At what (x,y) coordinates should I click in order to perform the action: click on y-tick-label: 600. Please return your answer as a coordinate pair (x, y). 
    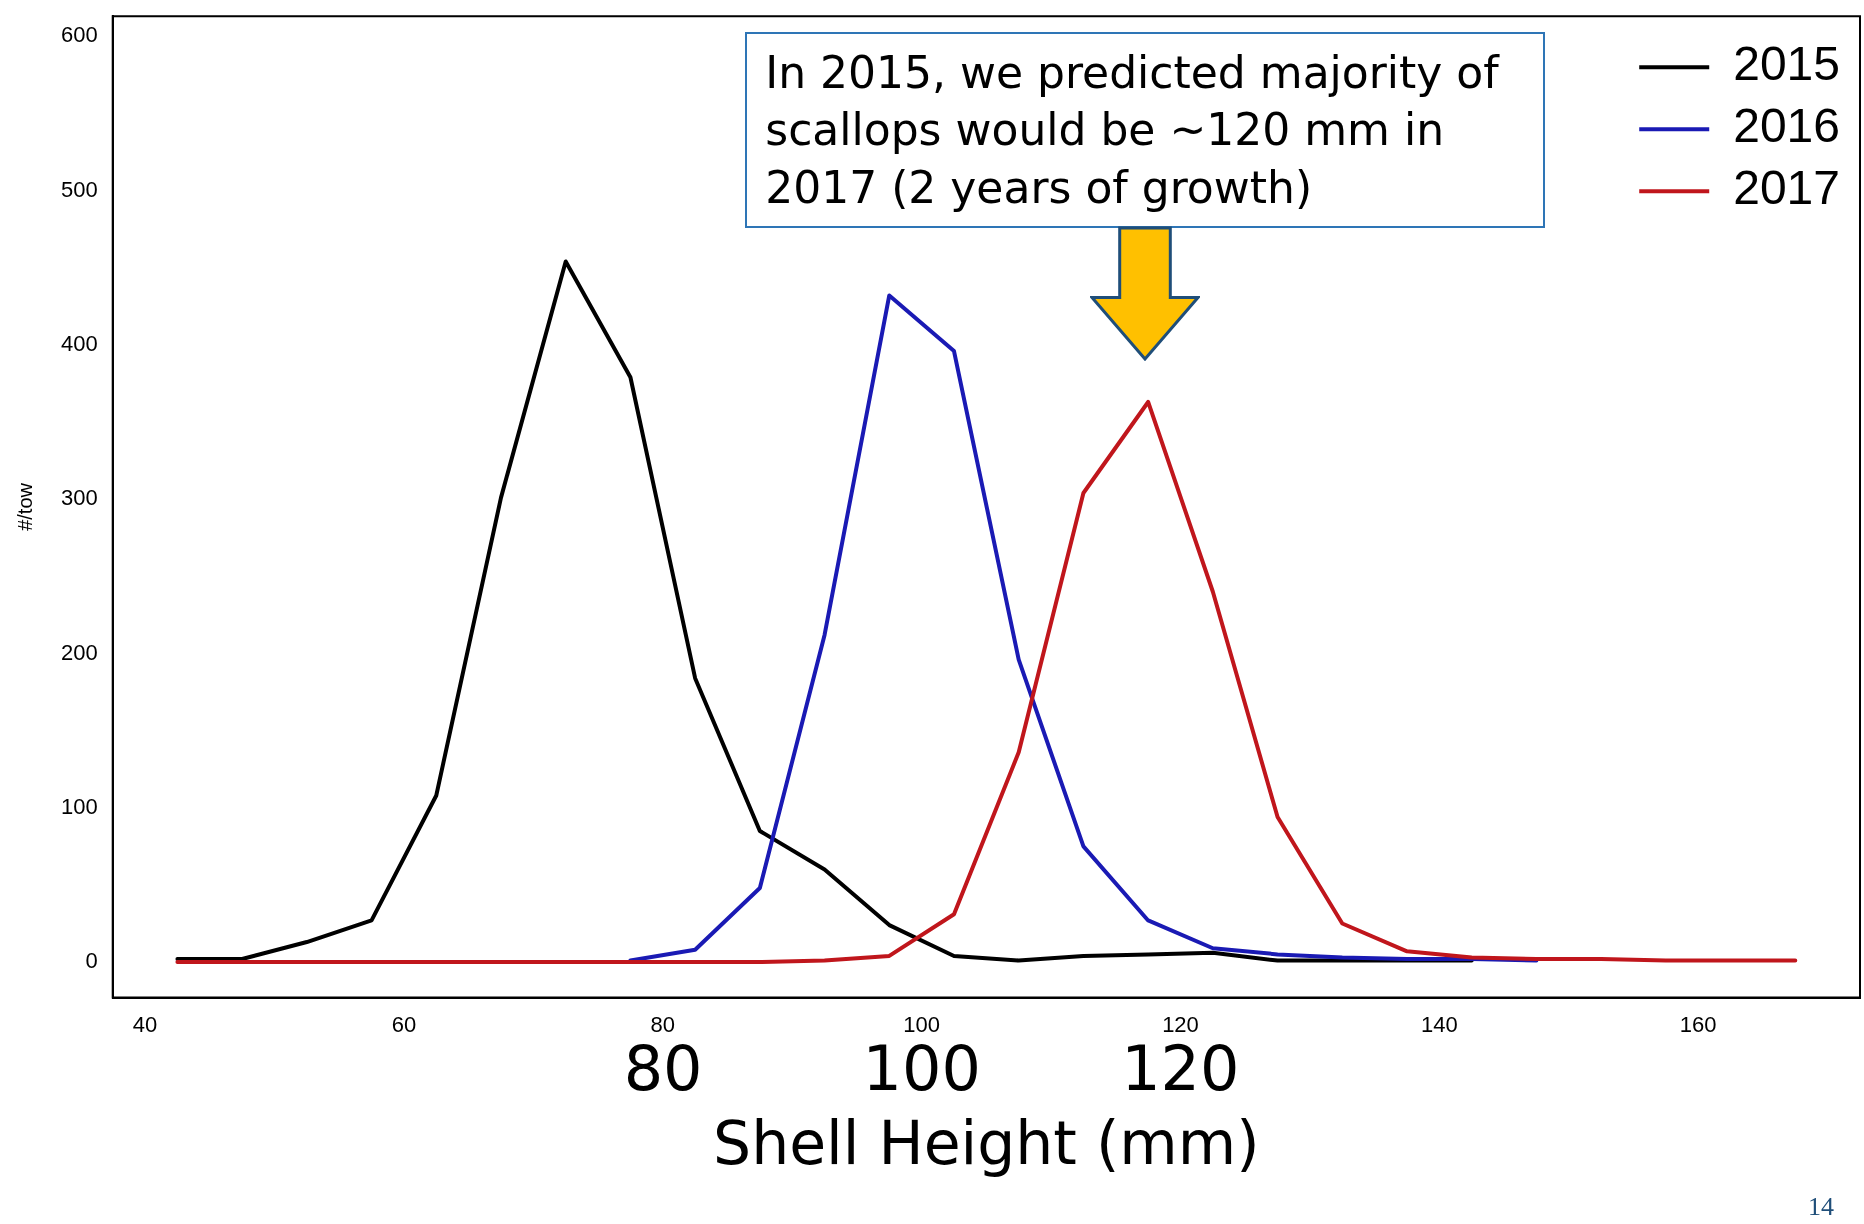
    Looking at the image, I should click on (79, 35).